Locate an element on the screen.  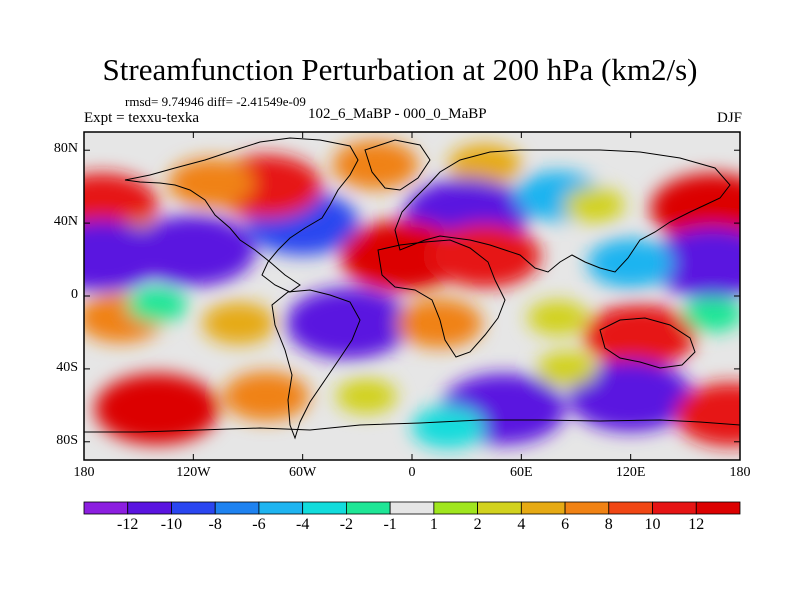
experiment-label: Expt = texxu-texka is located at coordinates (142, 118).